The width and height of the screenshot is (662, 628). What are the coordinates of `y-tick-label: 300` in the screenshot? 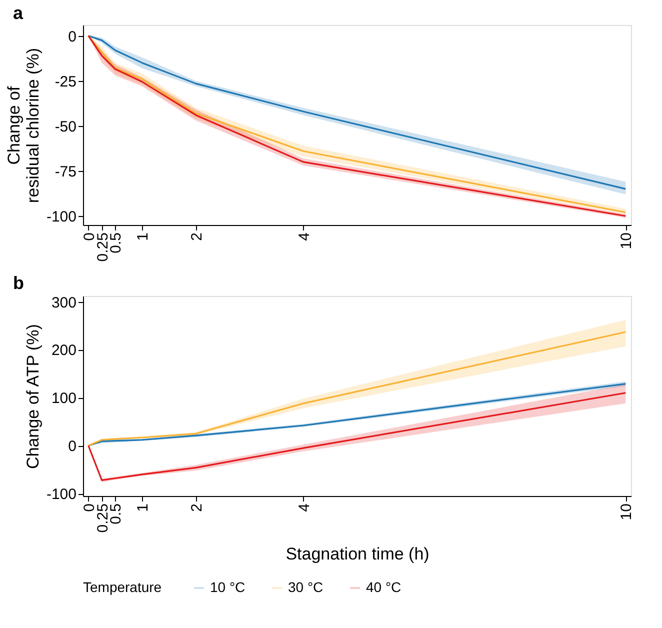 It's located at (63, 303).